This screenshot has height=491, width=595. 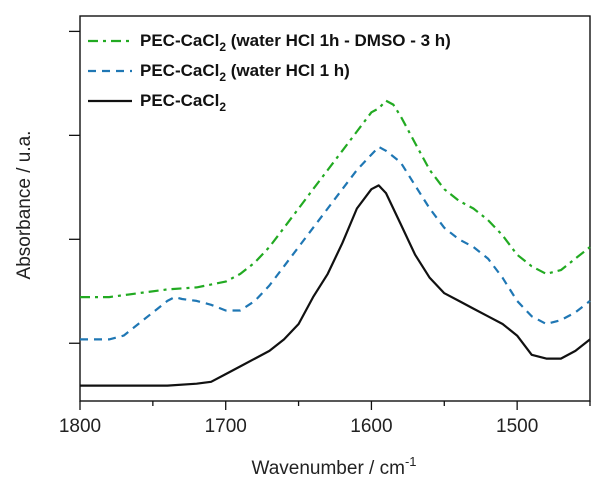 I want to click on legend-label-1: PEC-CaCl2 (water HCl 1h - DMSO - 3 h), so click(x=295, y=42).